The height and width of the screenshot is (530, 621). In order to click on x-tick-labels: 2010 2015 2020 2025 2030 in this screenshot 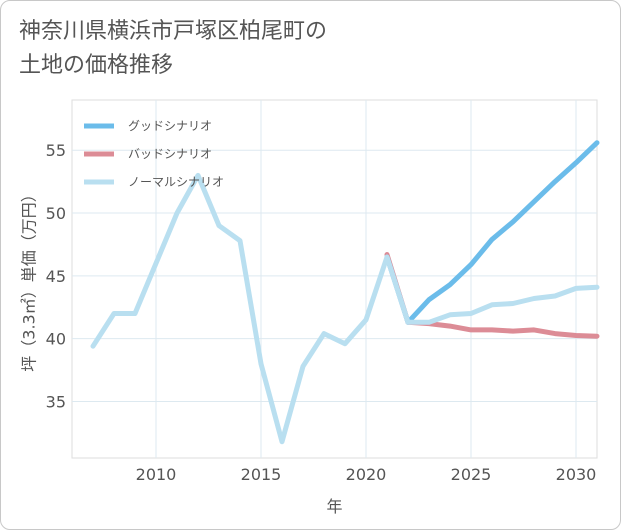, I will do `click(366, 474)`.